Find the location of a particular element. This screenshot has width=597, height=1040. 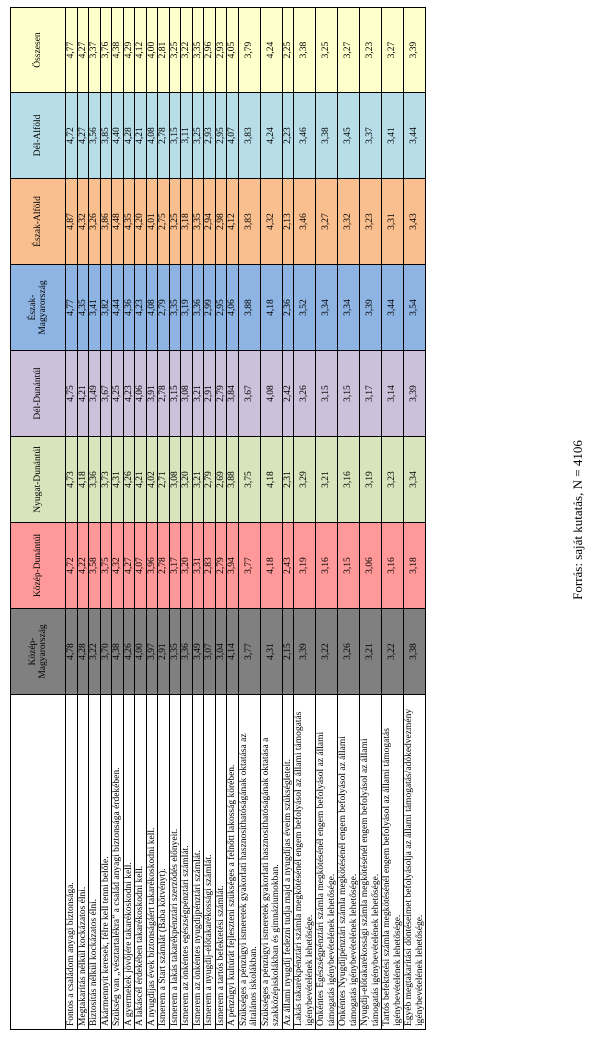

value-cell: 2,95 is located at coordinates (221, 307).